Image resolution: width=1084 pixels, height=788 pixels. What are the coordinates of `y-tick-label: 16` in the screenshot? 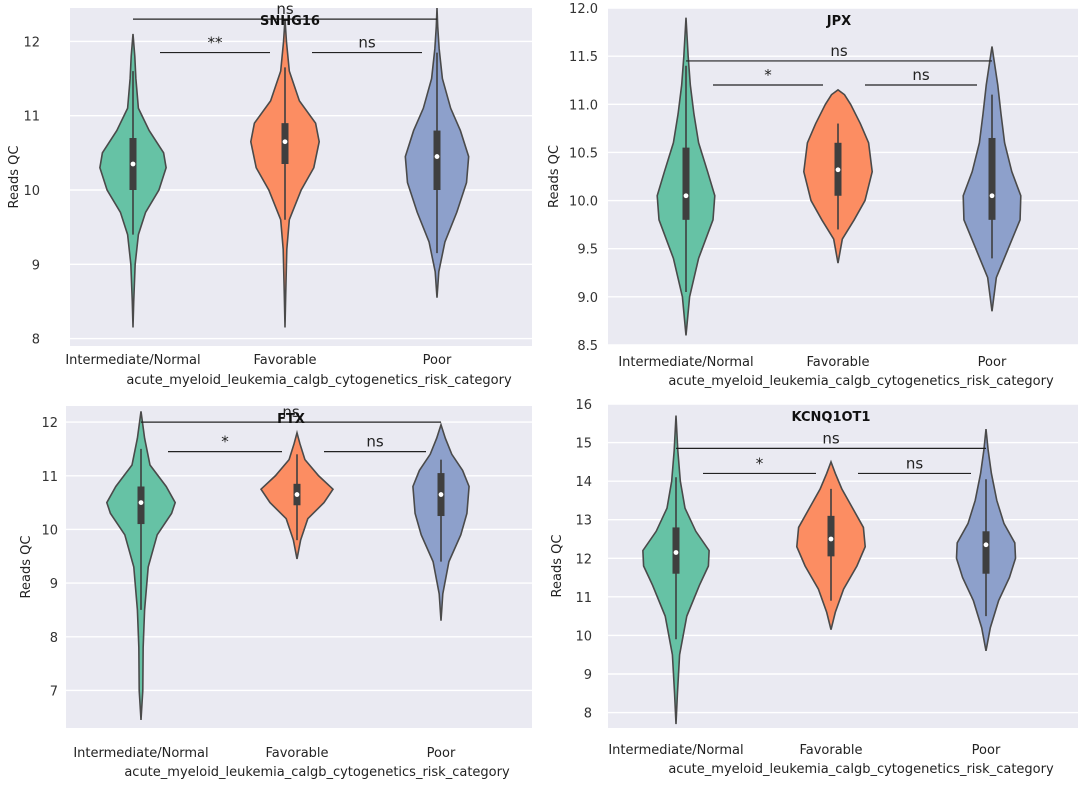 It's located at (583, 405).